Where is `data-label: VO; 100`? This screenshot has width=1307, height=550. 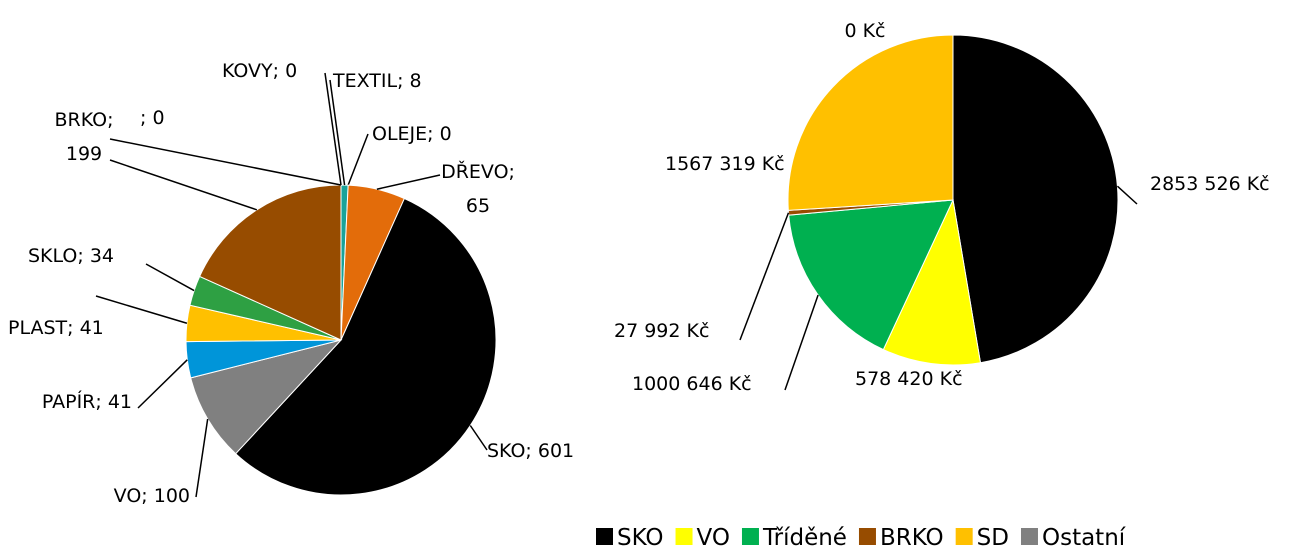 data-label: VO; 100 is located at coordinates (152, 496).